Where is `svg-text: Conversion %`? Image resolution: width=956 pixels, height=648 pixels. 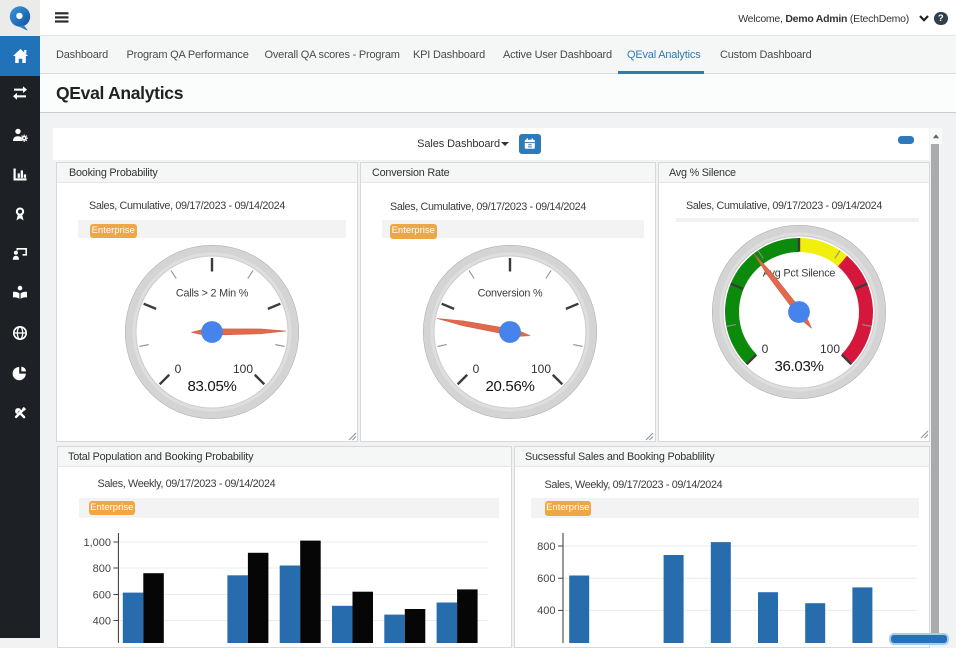
svg-text: Conversion % is located at coordinates (510, 294).